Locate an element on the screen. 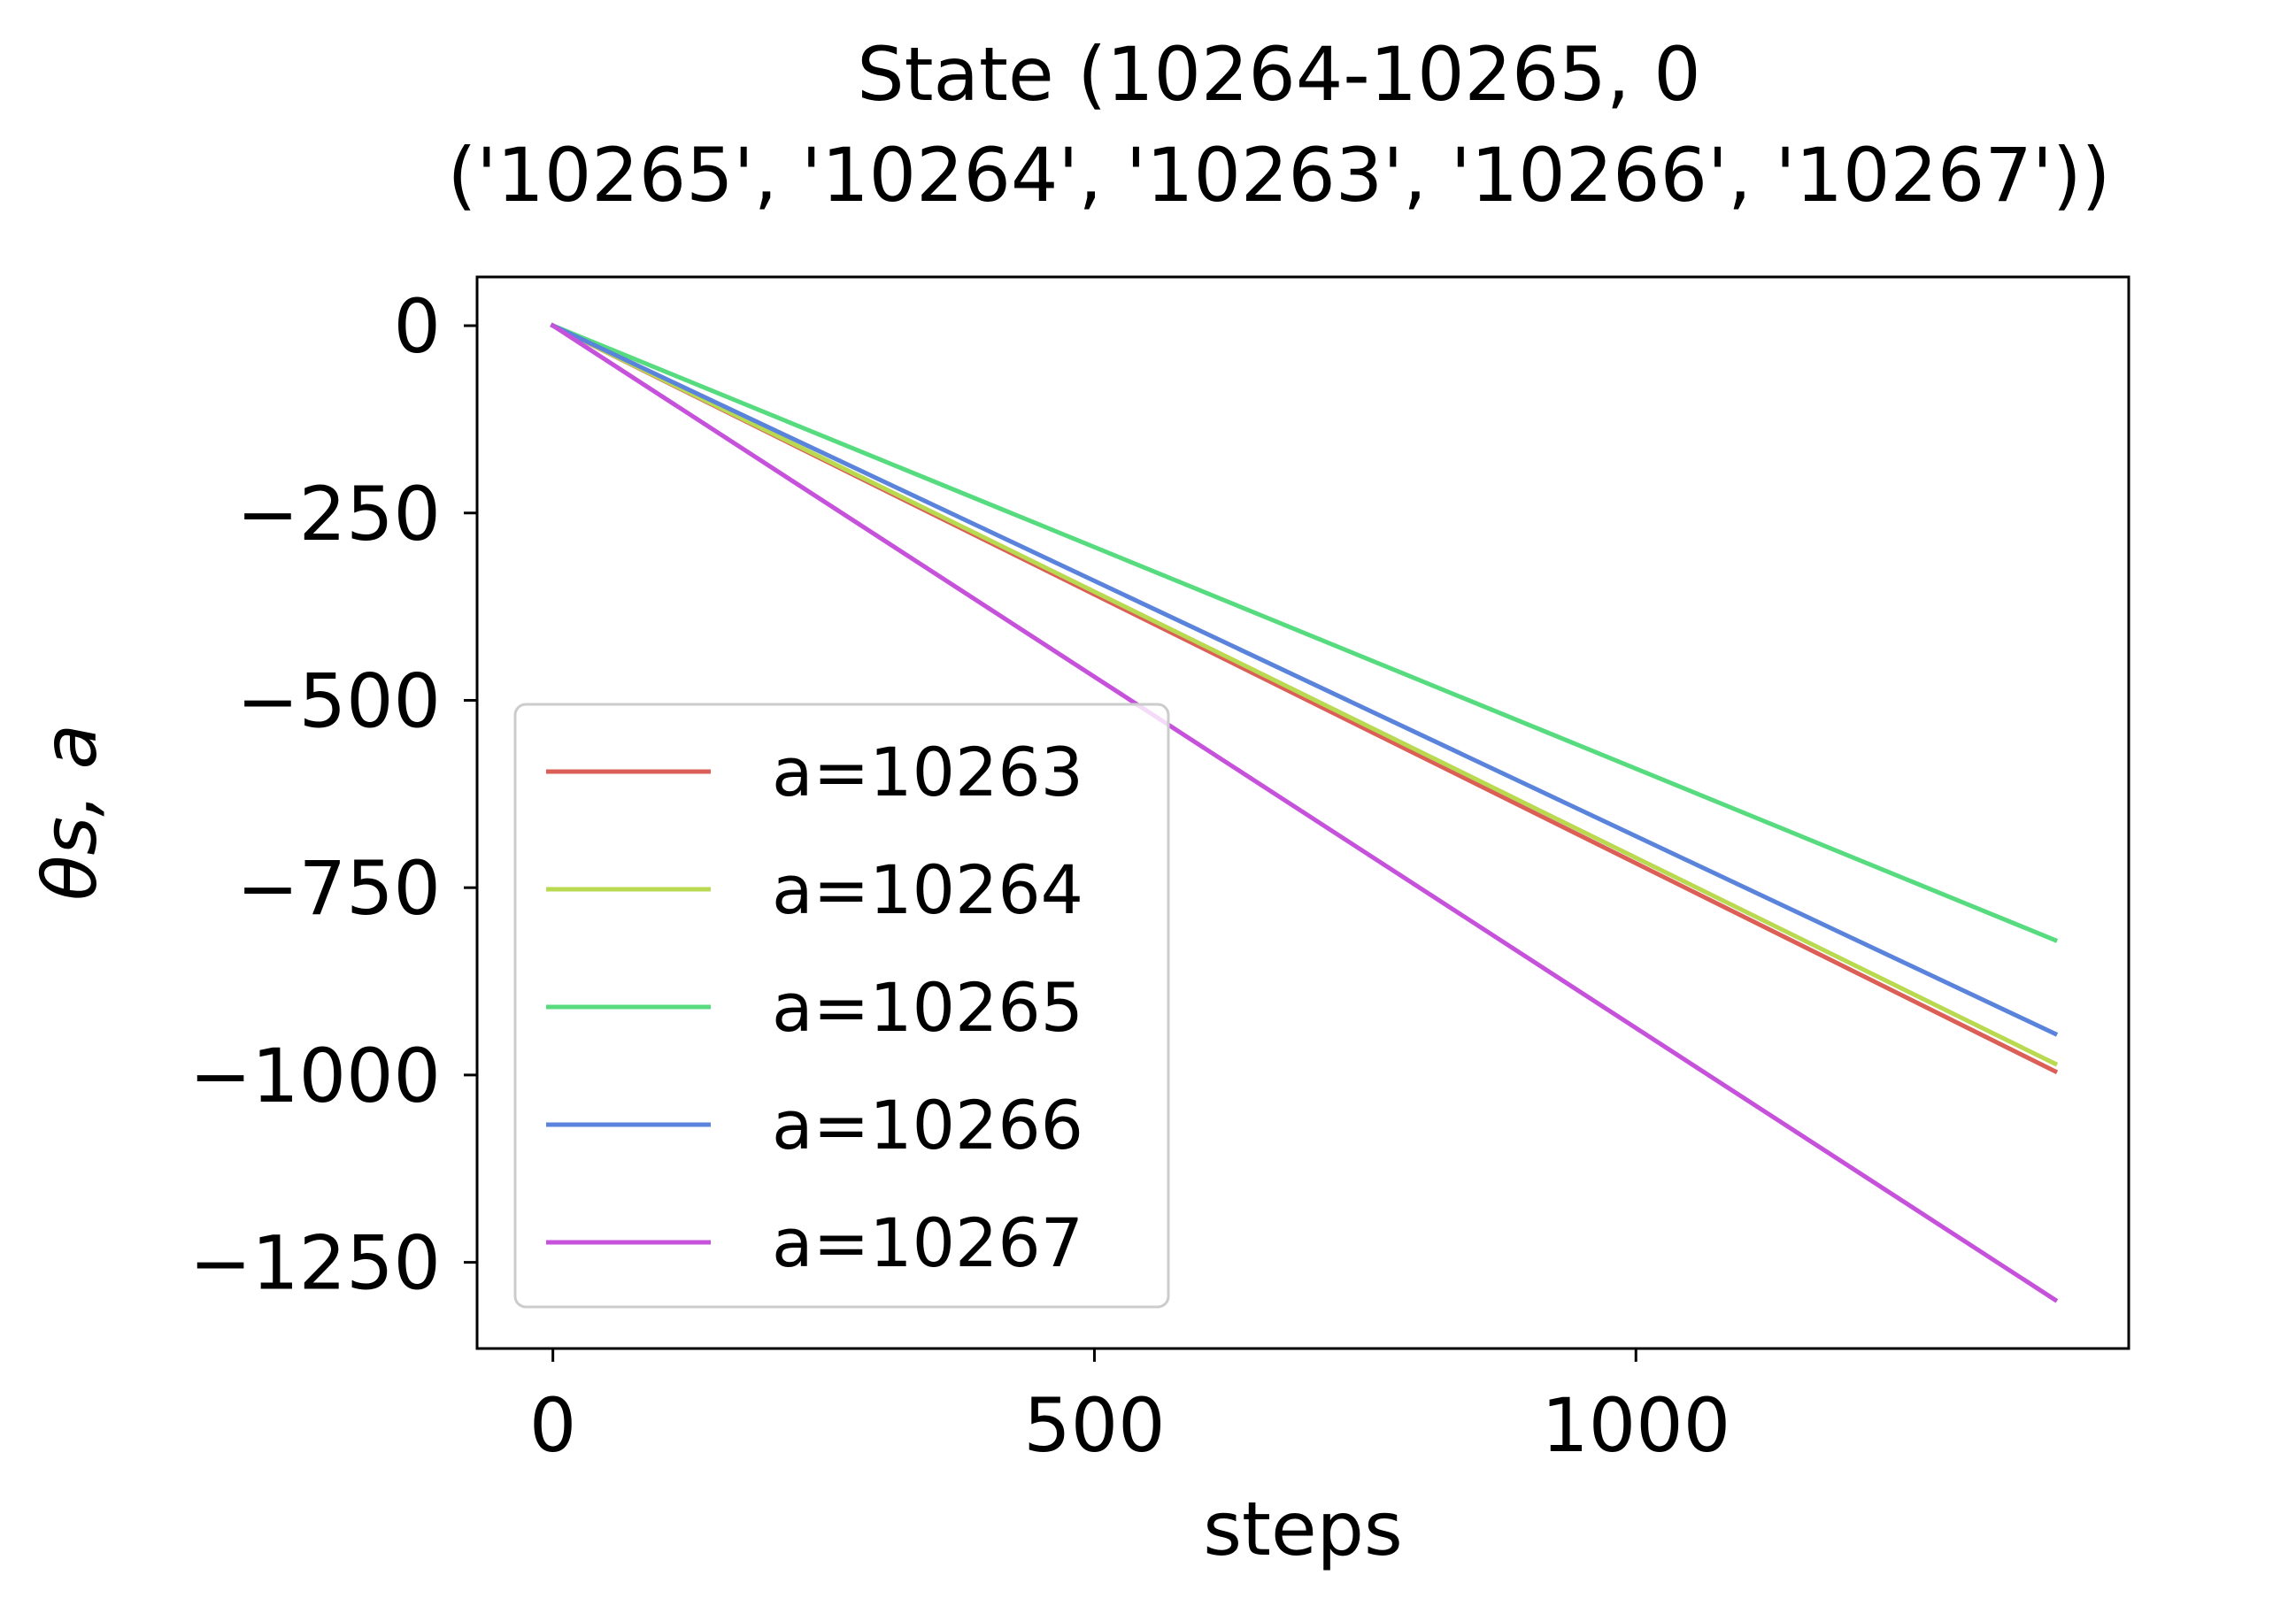  x-tick-label: 500 is located at coordinates (1094, 1426).